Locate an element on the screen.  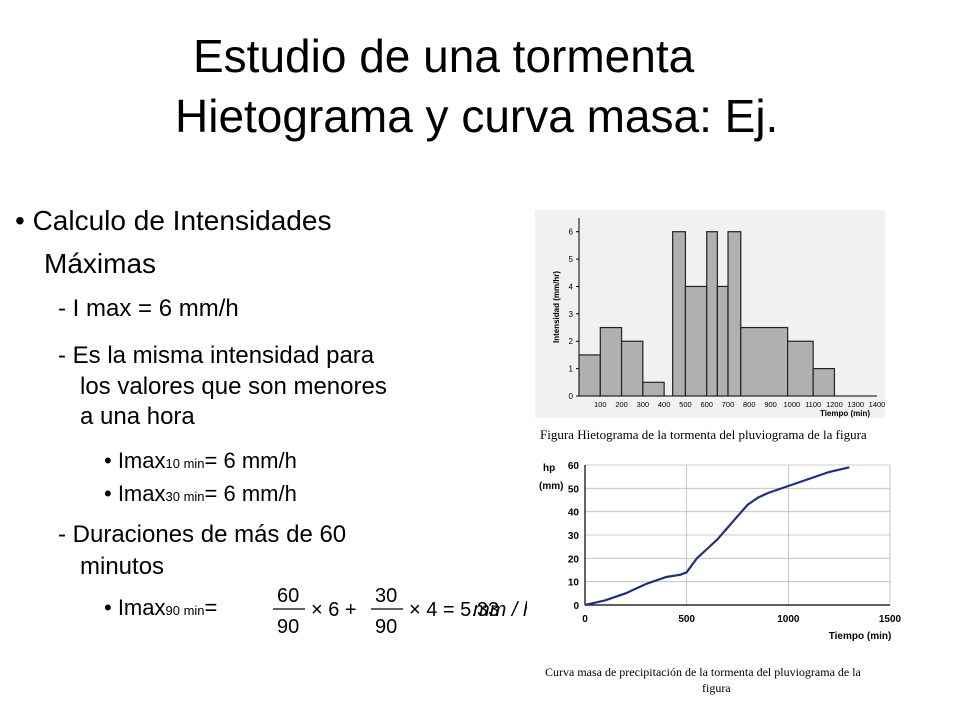
mass-curve-line is located at coordinates (717, 536).